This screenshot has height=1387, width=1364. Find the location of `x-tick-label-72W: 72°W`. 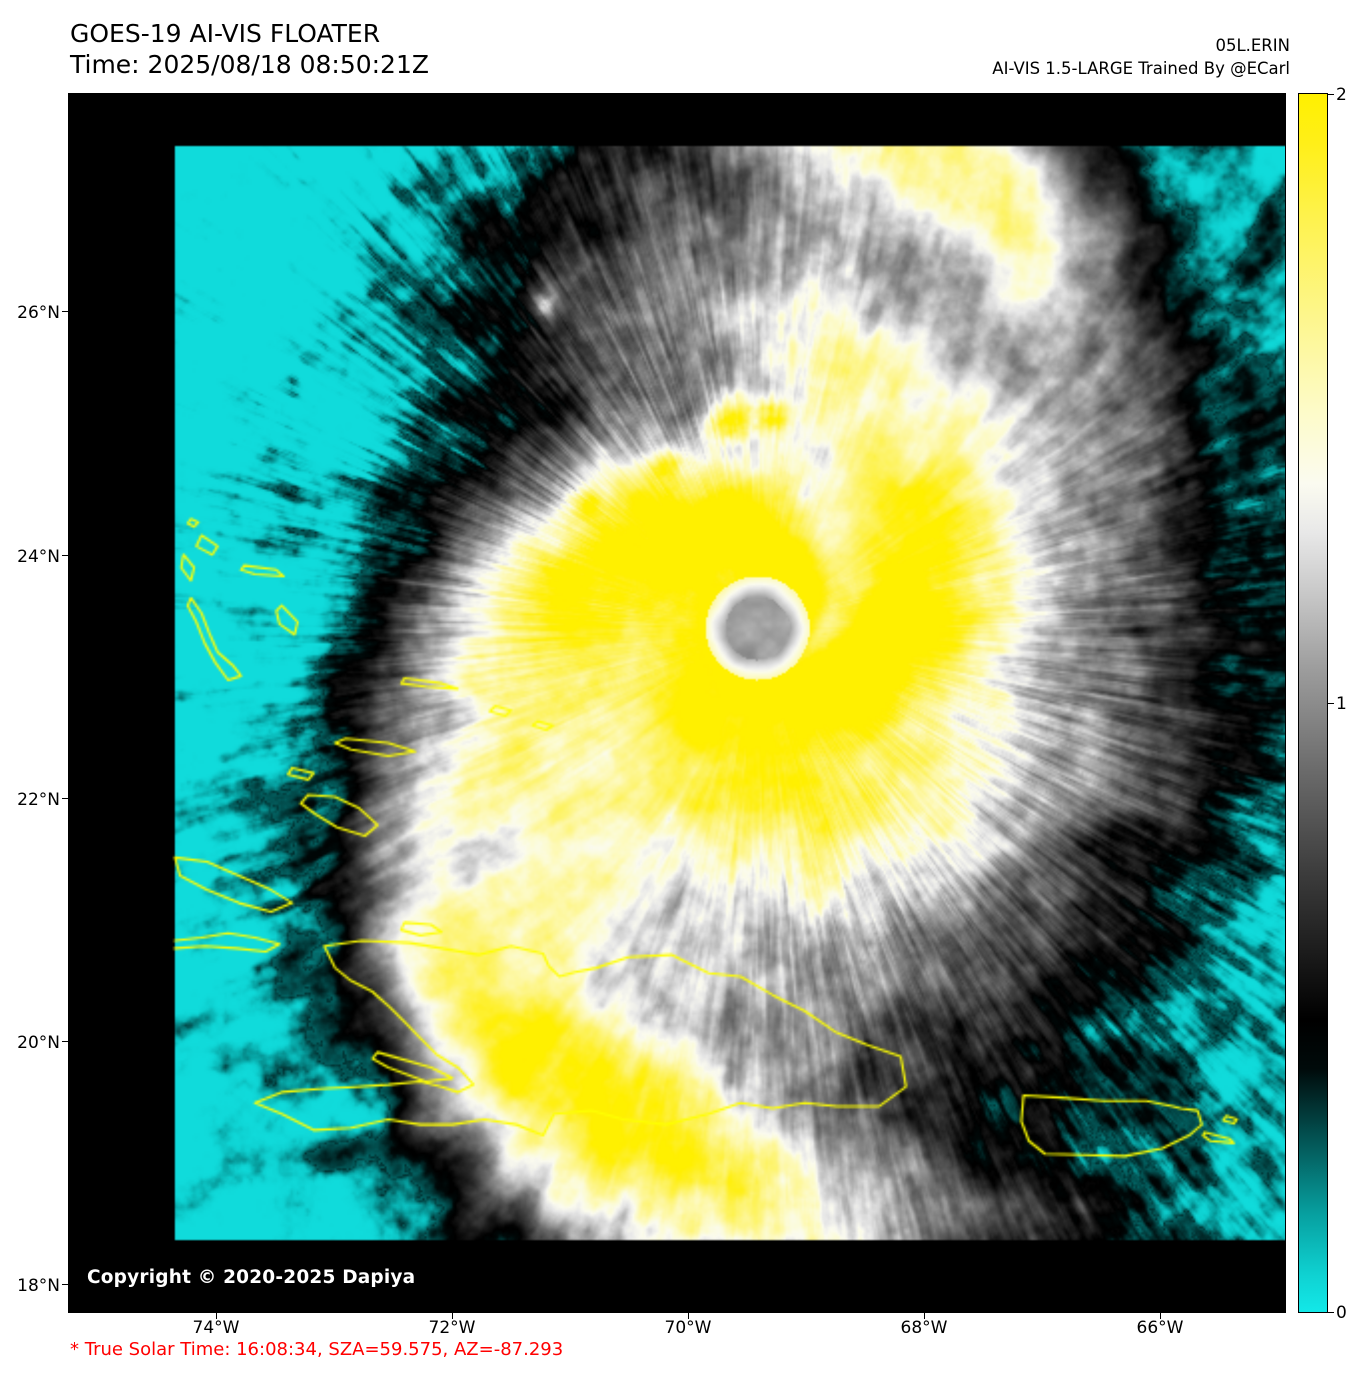

x-tick-label-72W: 72°W is located at coordinates (452, 1328).